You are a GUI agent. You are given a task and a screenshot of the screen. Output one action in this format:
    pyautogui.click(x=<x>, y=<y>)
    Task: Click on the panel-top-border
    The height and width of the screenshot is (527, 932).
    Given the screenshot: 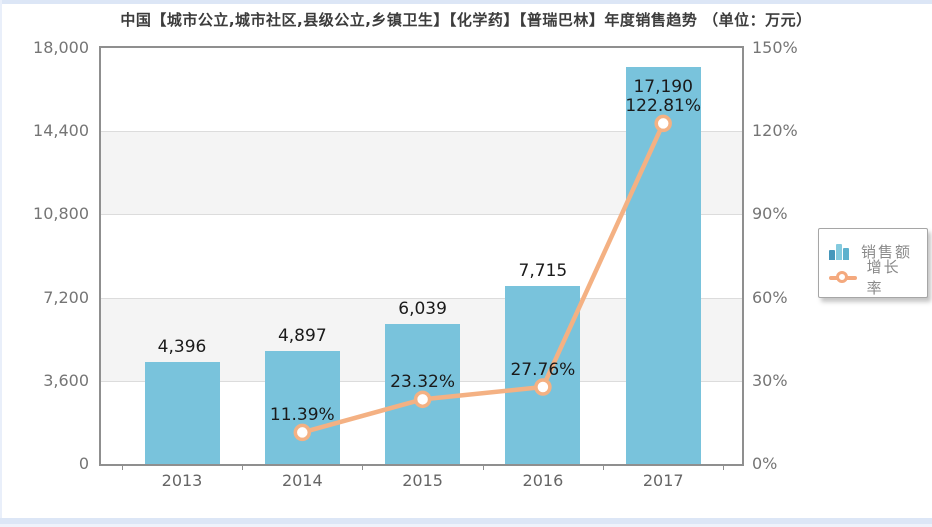 What is the action you would take?
    pyautogui.click(x=466, y=2)
    